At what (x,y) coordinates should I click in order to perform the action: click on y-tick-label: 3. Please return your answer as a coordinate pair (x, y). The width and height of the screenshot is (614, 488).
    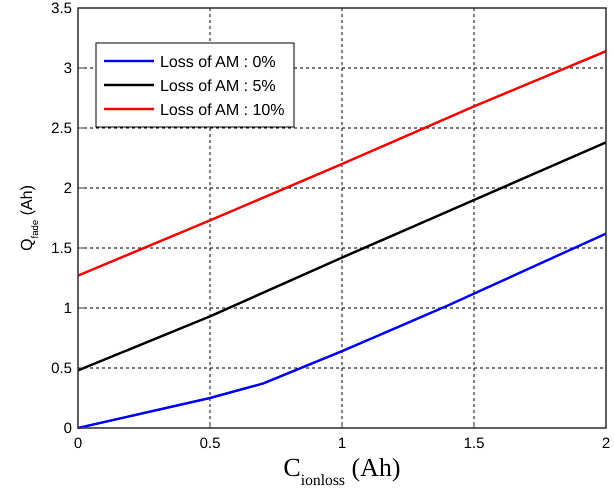
    Looking at the image, I should click on (68, 68).